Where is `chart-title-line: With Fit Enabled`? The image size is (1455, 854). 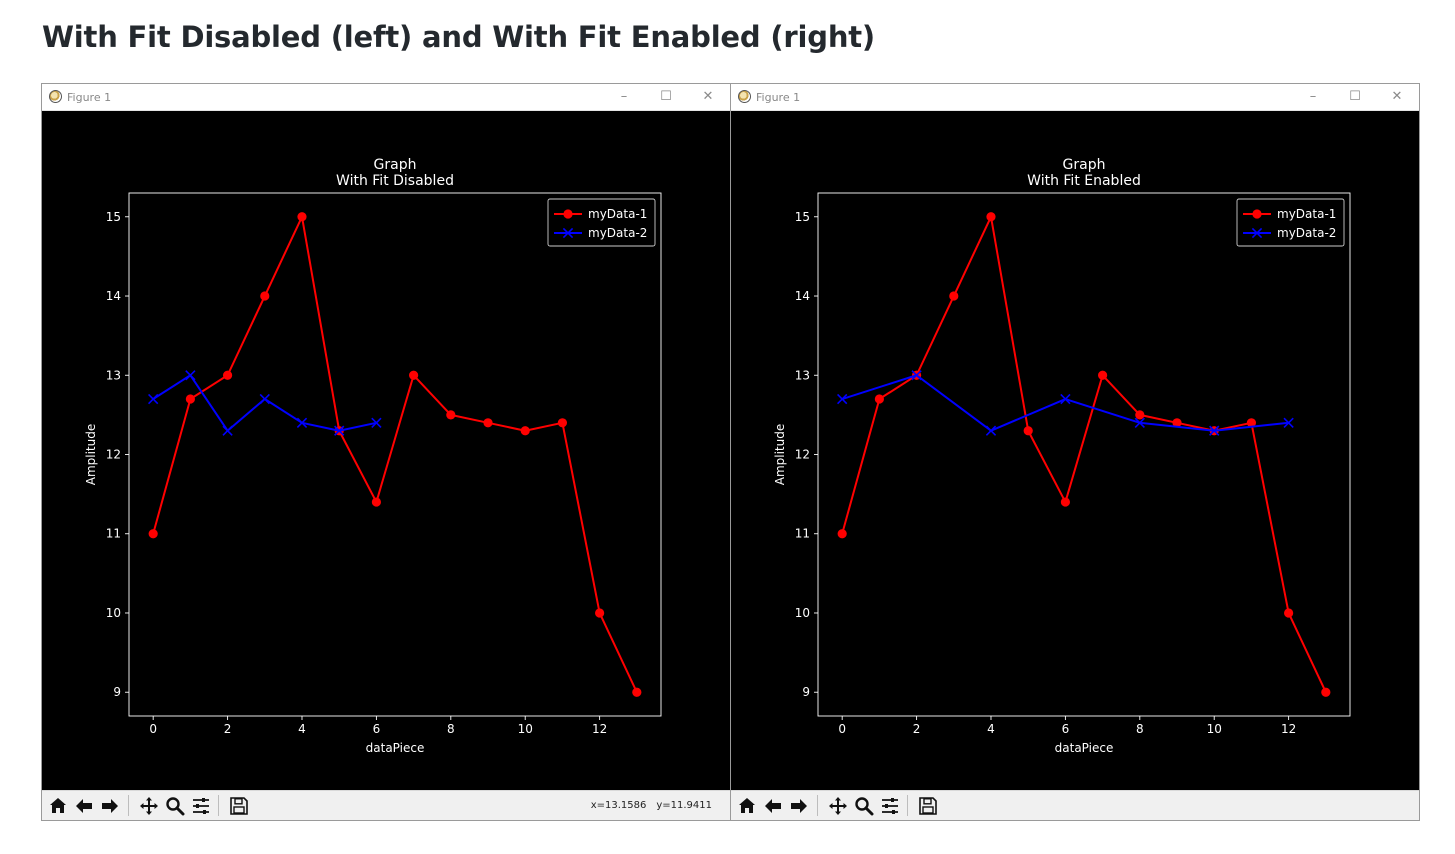 chart-title-line: With Fit Enabled is located at coordinates (1084, 181).